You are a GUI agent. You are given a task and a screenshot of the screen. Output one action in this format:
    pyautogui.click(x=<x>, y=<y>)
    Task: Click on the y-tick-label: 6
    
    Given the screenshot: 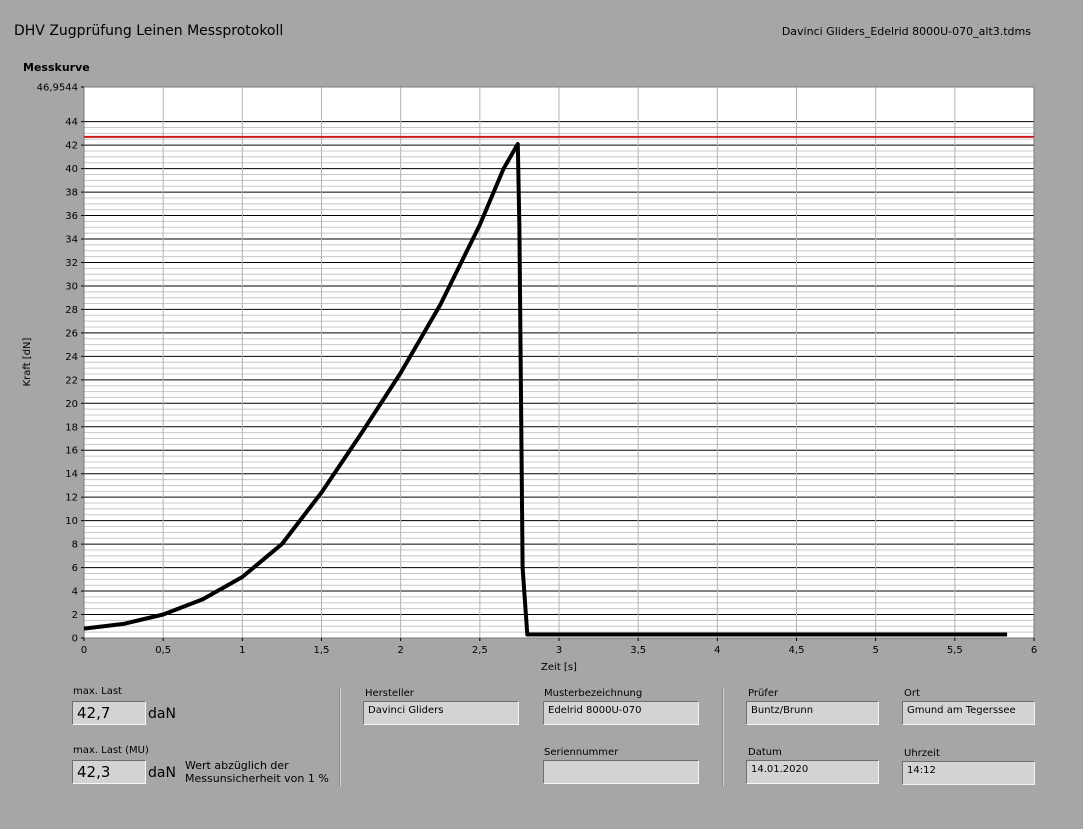 What is the action you would take?
    pyautogui.click(x=75, y=568)
    